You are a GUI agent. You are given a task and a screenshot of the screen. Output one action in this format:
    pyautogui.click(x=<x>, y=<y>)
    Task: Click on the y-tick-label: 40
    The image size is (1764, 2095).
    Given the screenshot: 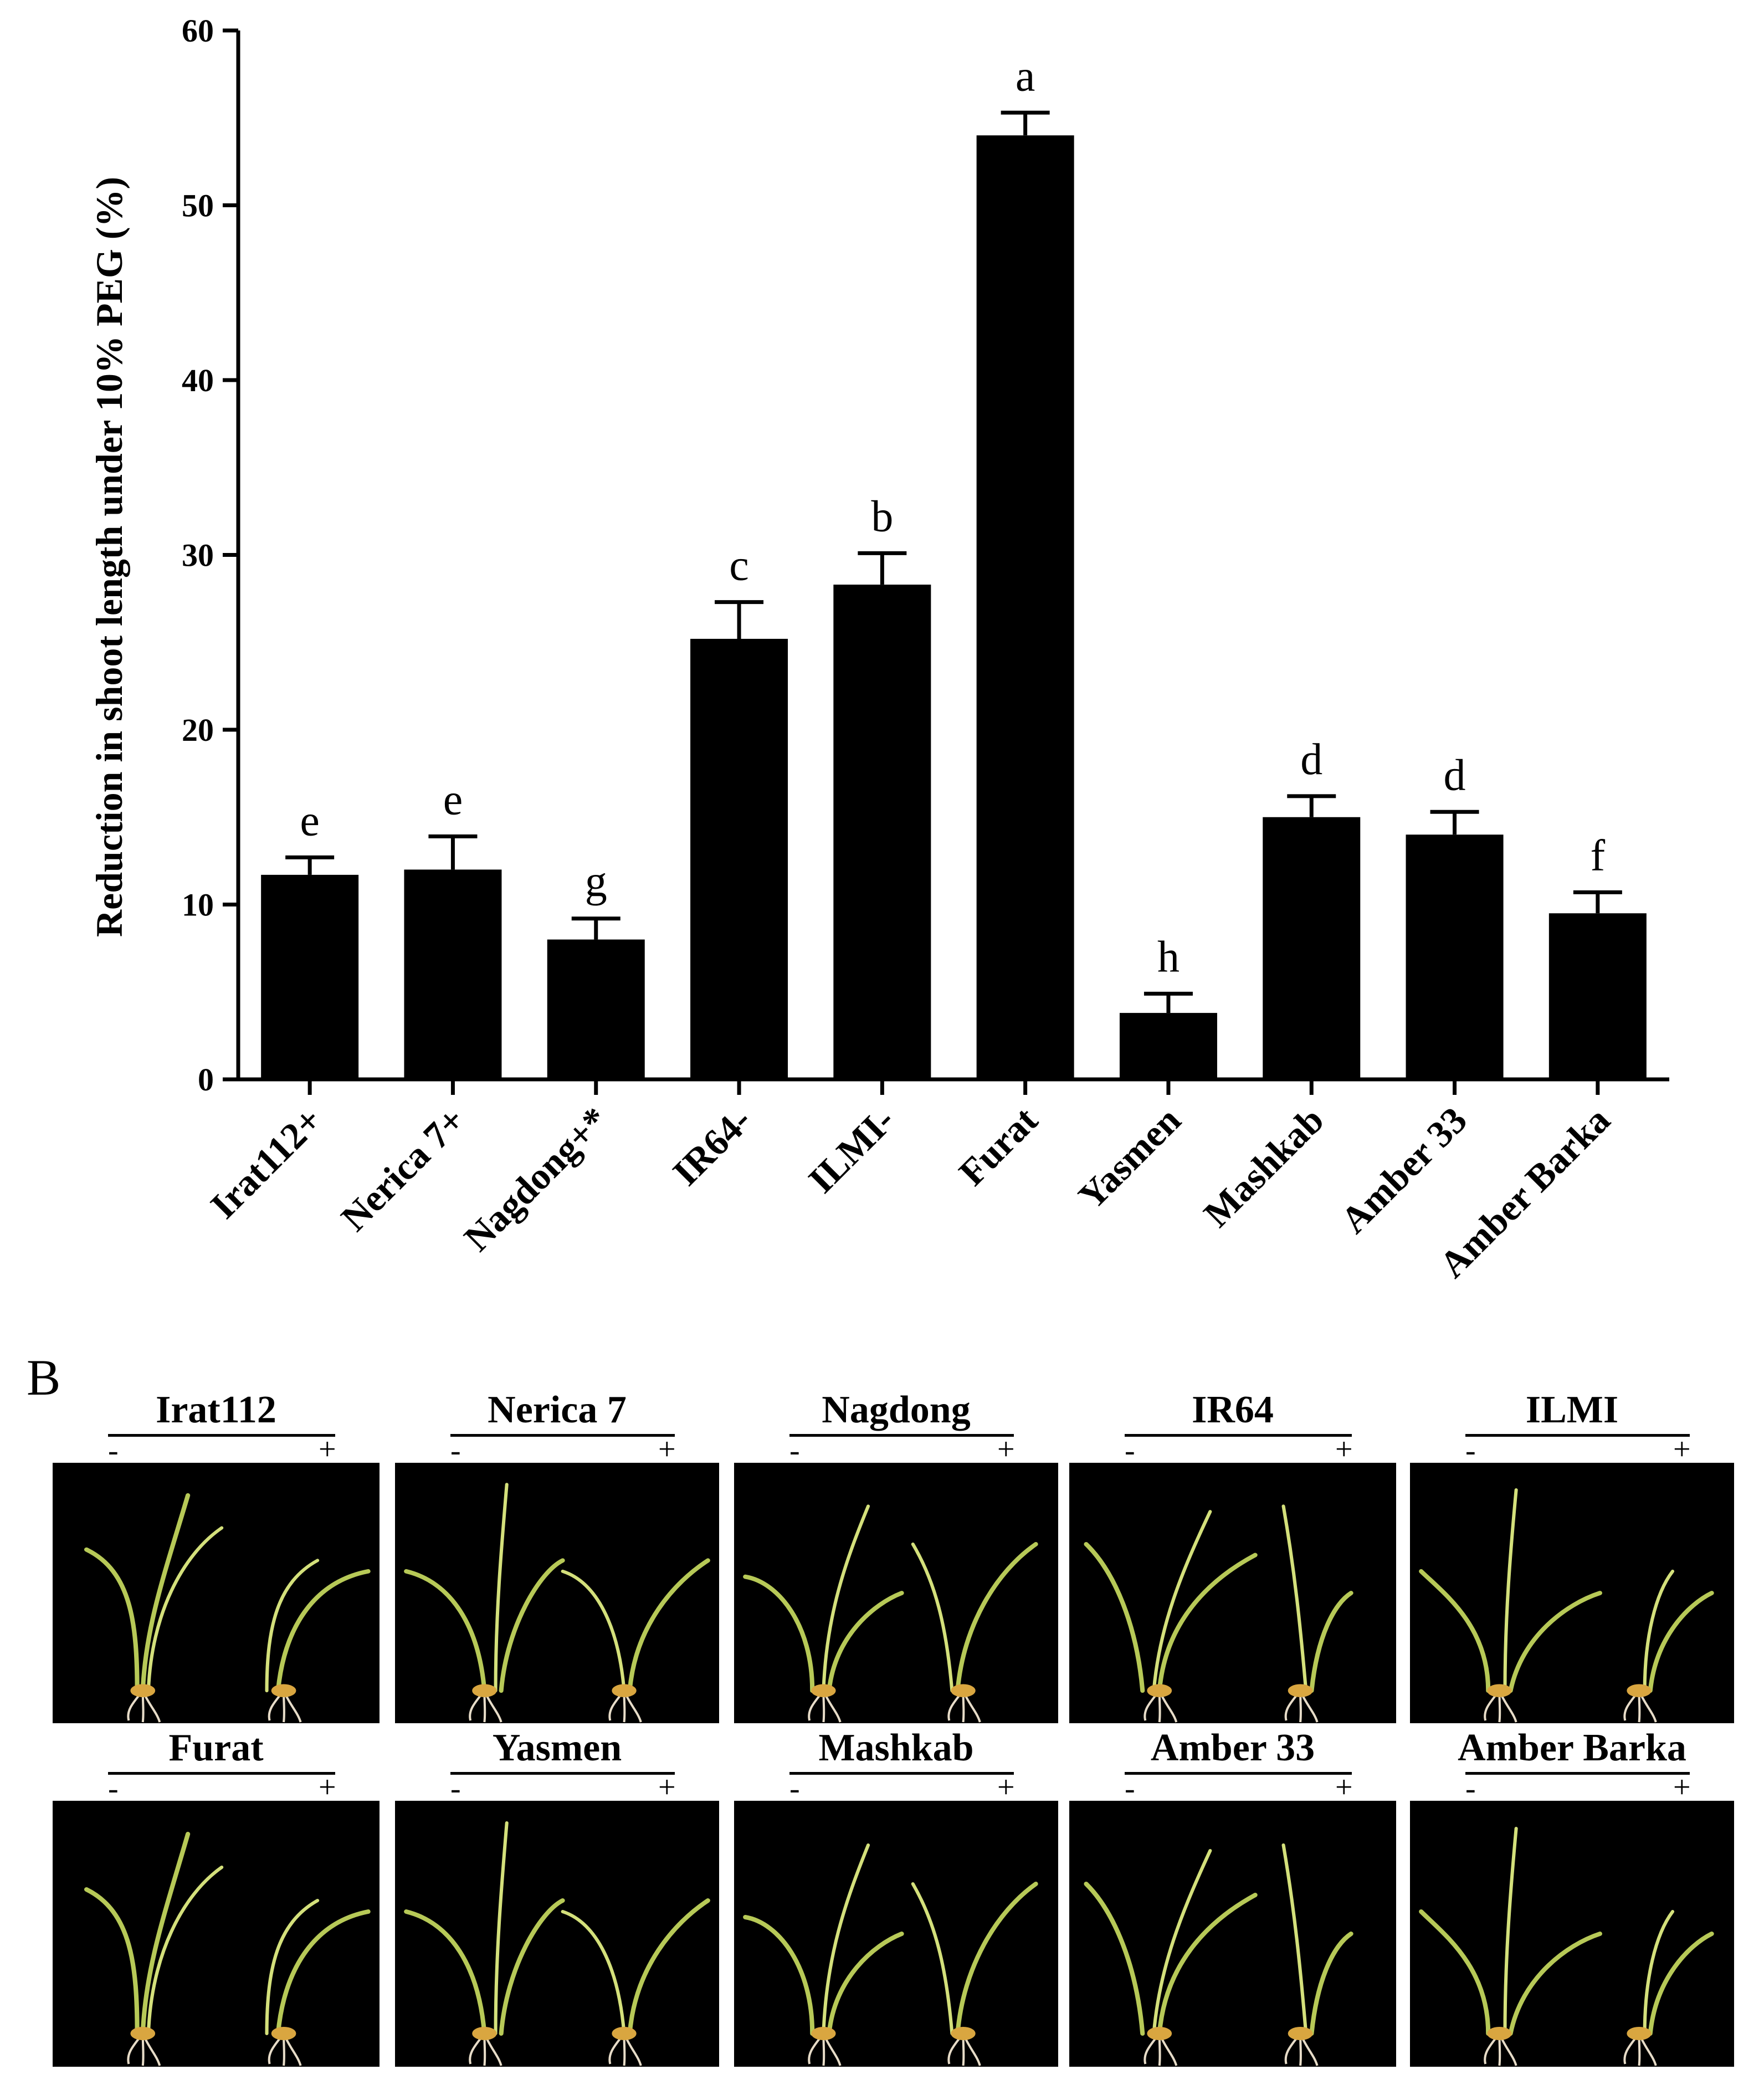 What is the action you would take?
    pyautogui.click(x=198, y=380)
    